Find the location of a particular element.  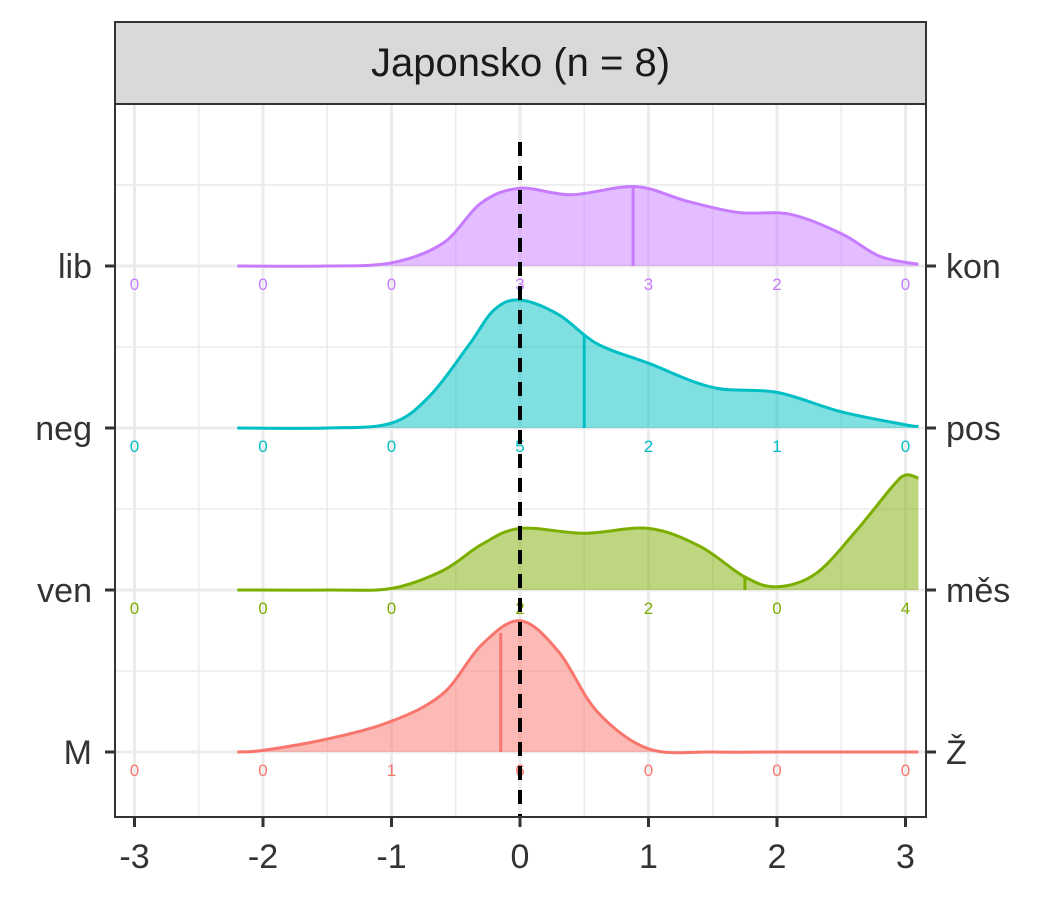

y-label-left: ven is located at coordinates (64, 591).